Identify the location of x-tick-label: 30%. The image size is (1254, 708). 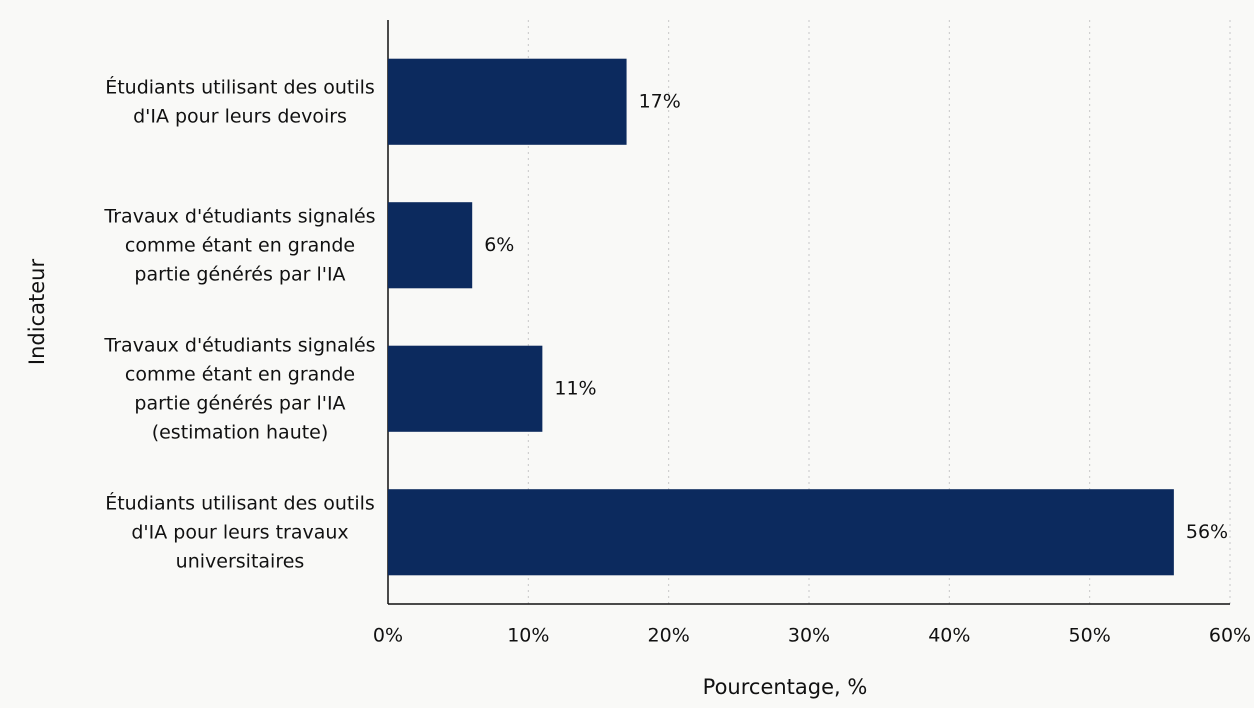
(809, 636).